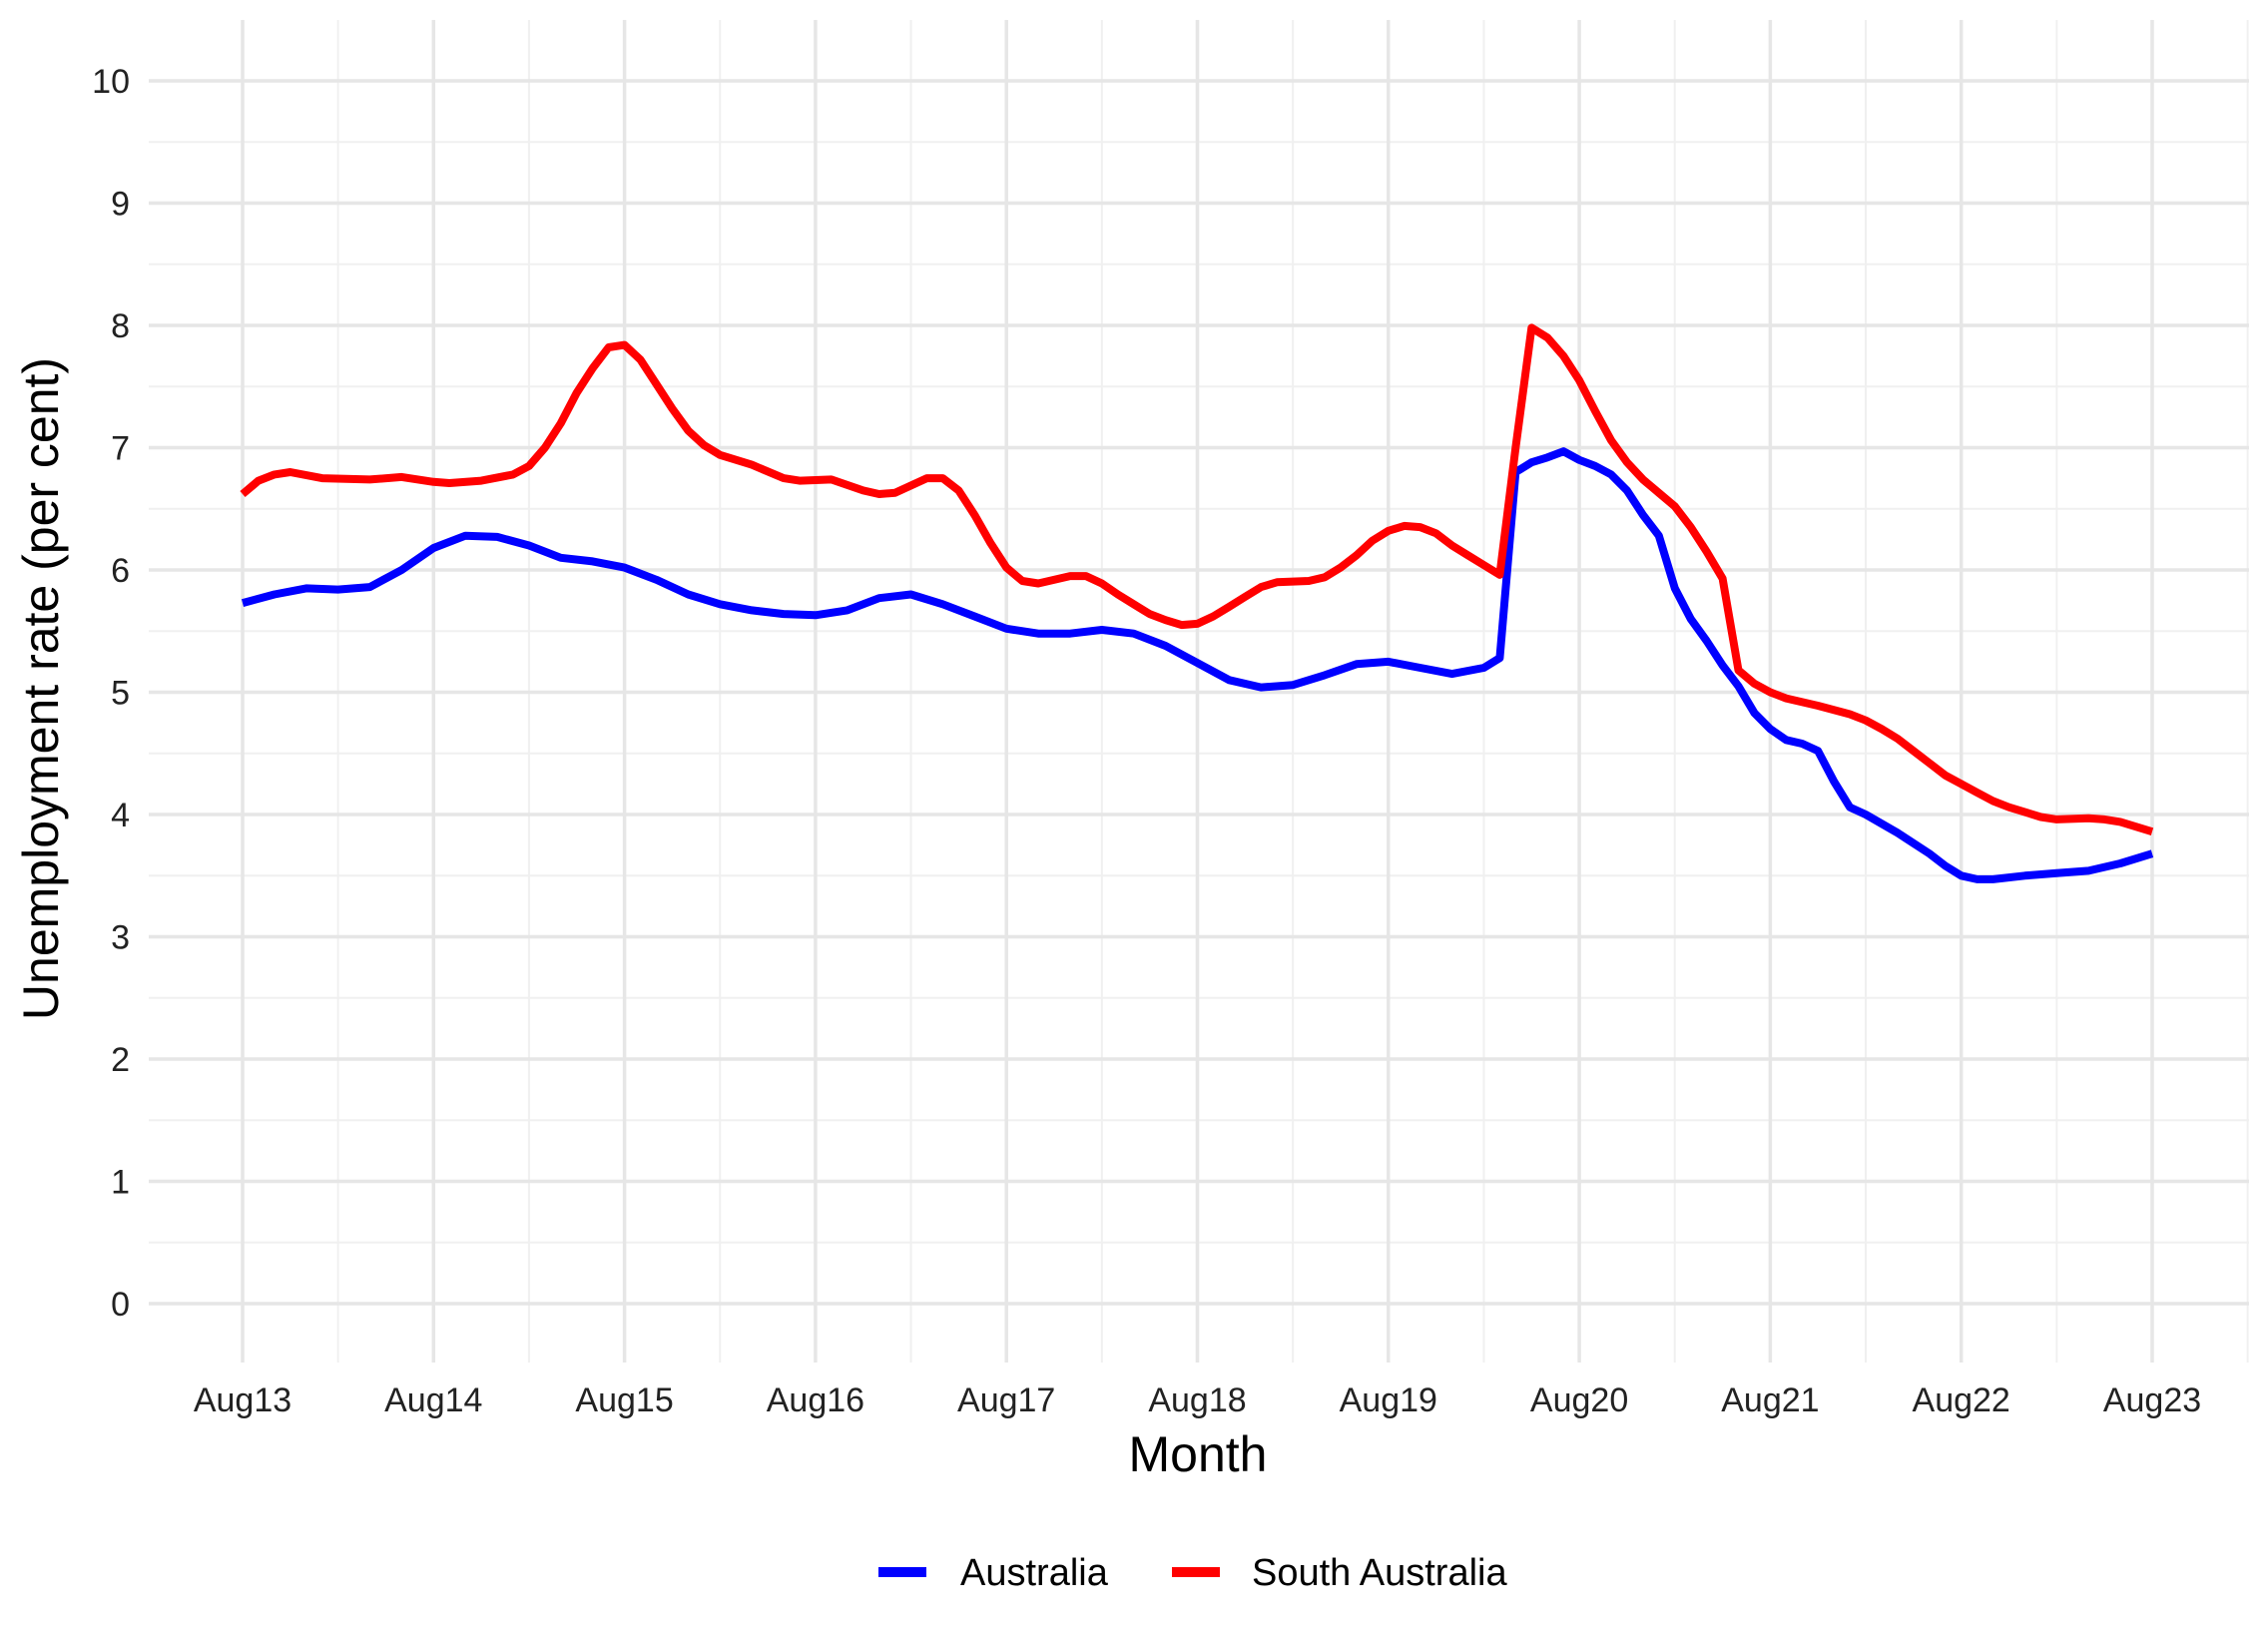 The height and width of the screenshot is (1640, 2268). What do you see at coordinates (120, 1183) in the screenshot?
I see `y-tick-label: 1` at bounding box center [120, 1183].